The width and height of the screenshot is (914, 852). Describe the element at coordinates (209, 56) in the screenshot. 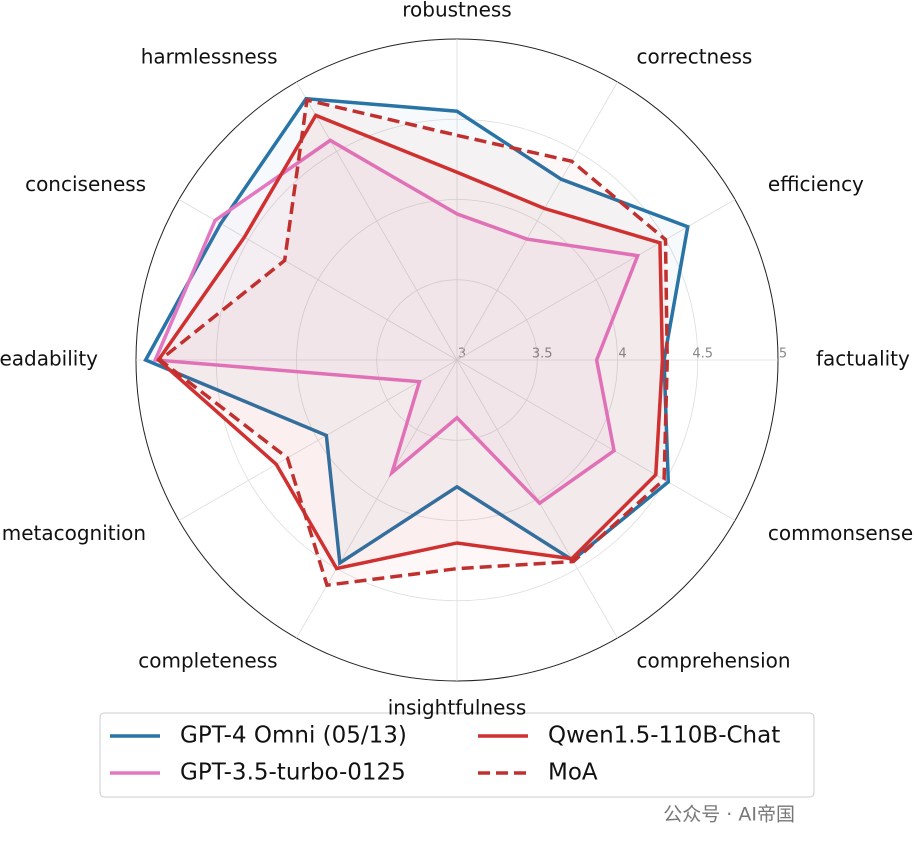

I see `category-label: harmlessness` at that location.